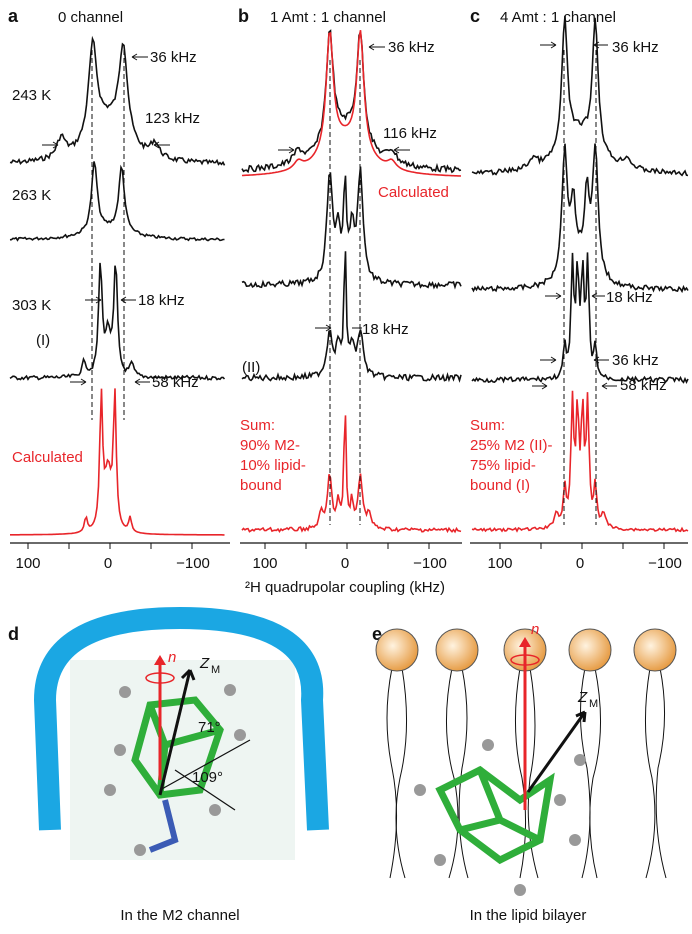 The height and width of the screenshot is (934, 692). Describe the element at coordinates (270, 445) in the screenshot. I see `annotation: 90% M2-` at that location.